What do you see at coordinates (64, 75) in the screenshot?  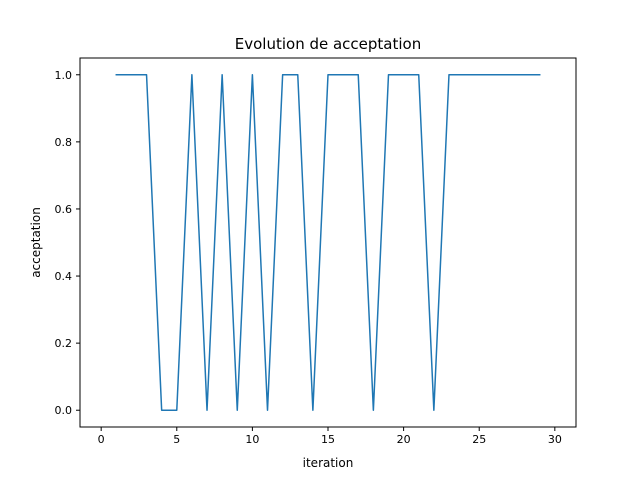 I see `y-tick-label: 1.0` at bounding box center [64, 75].